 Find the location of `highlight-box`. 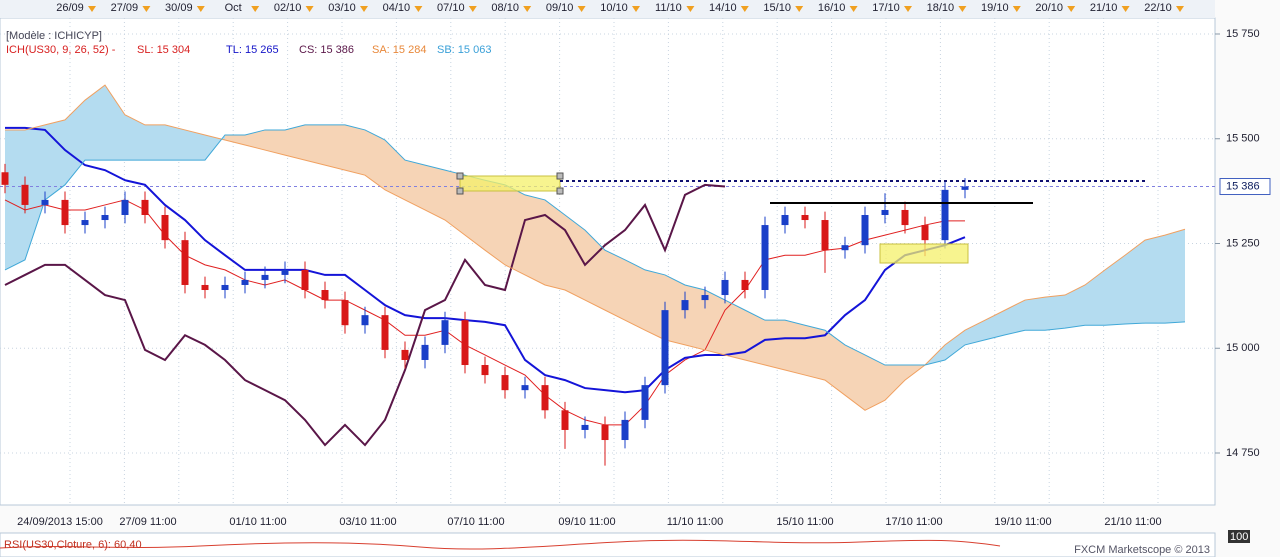

highlight-box is located at coordinates (924, 253).